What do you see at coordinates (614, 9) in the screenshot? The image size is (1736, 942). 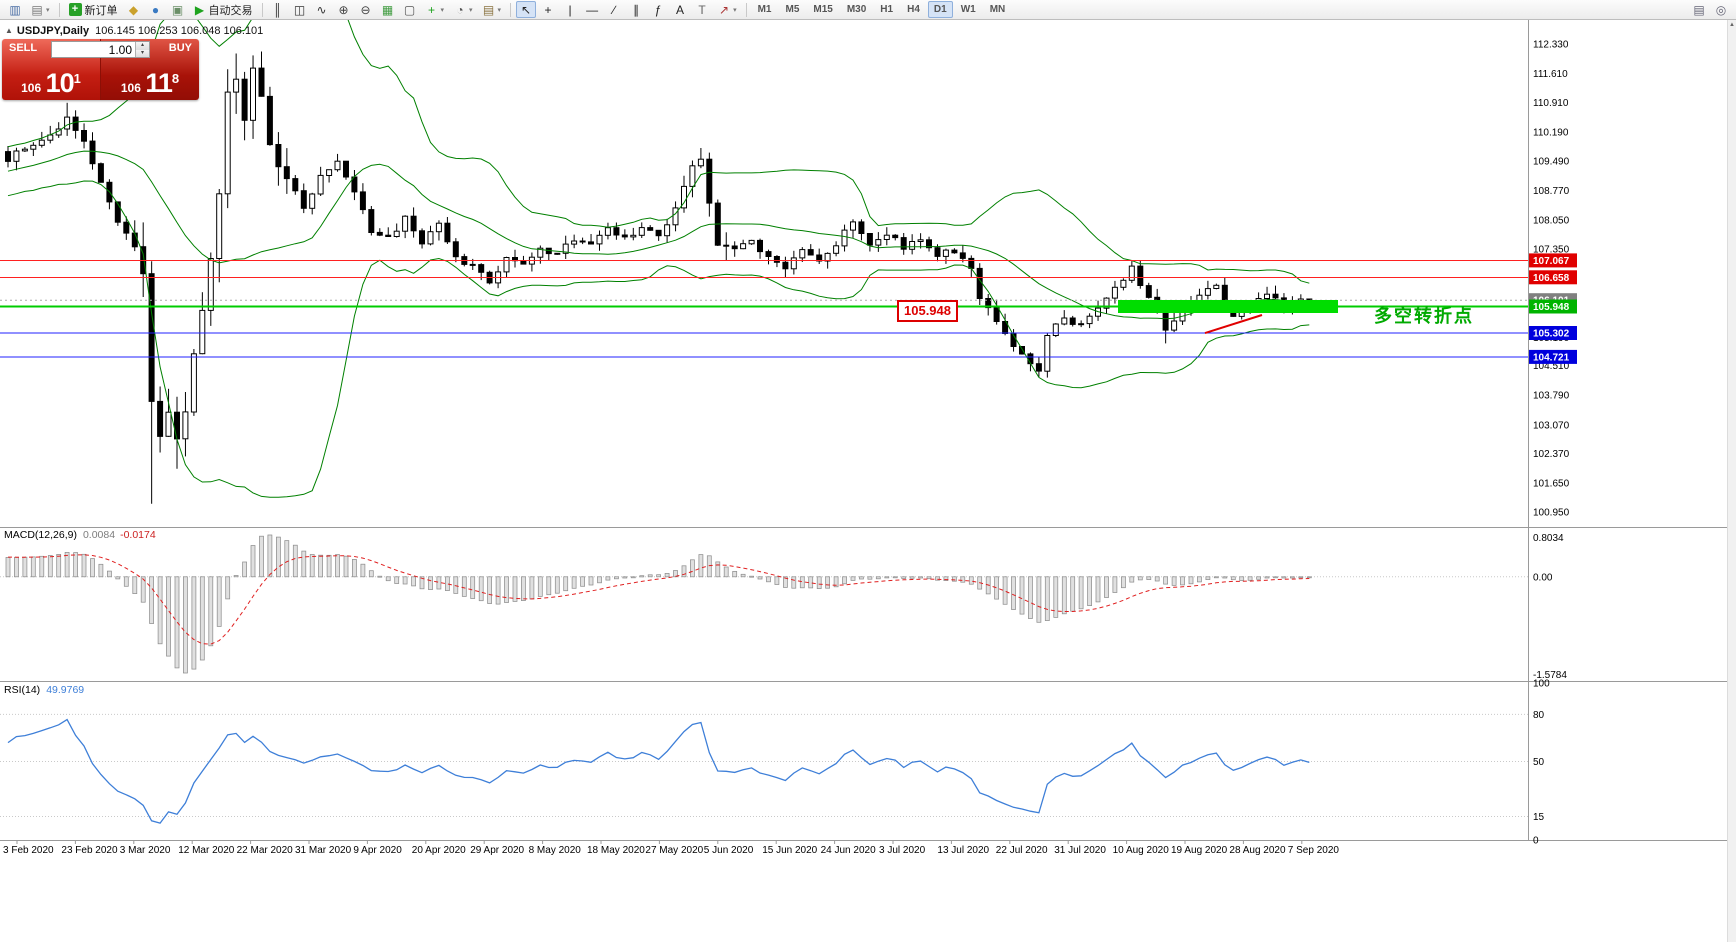 I see `toolbar-trendline: ∕` at bounding box center [614, 9].